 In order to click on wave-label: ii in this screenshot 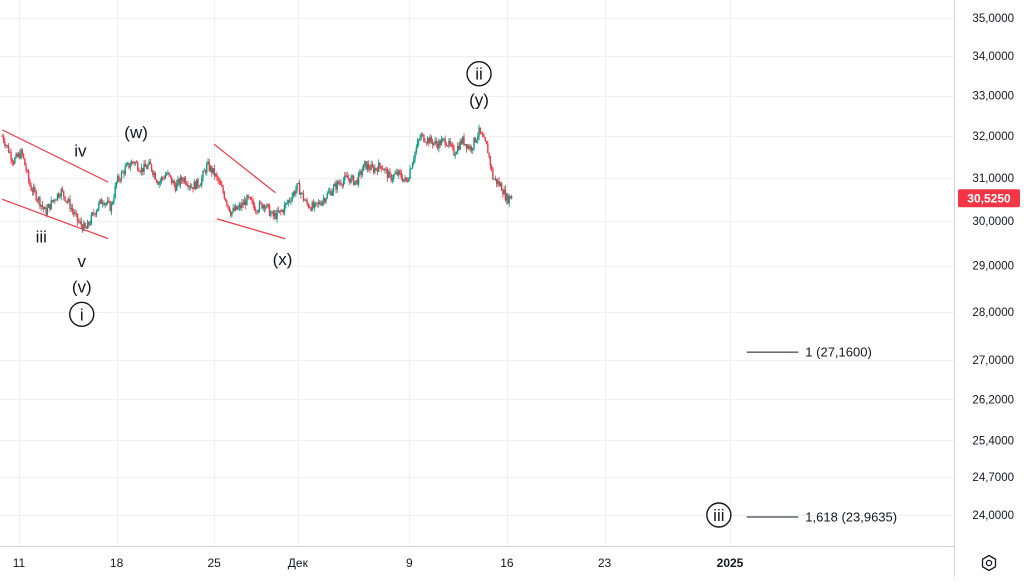, I will do `click(479, 74)`.